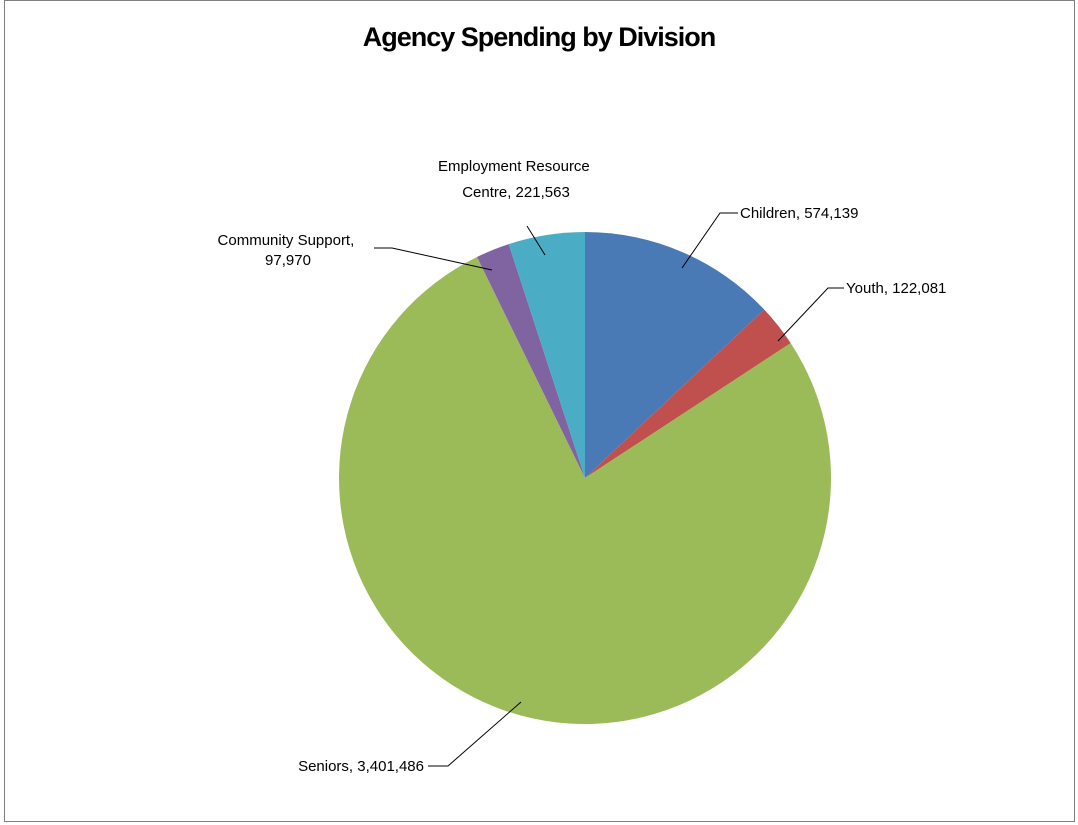  I want to click on data-label-youth: Youth, 122,081, so click(896, 288).